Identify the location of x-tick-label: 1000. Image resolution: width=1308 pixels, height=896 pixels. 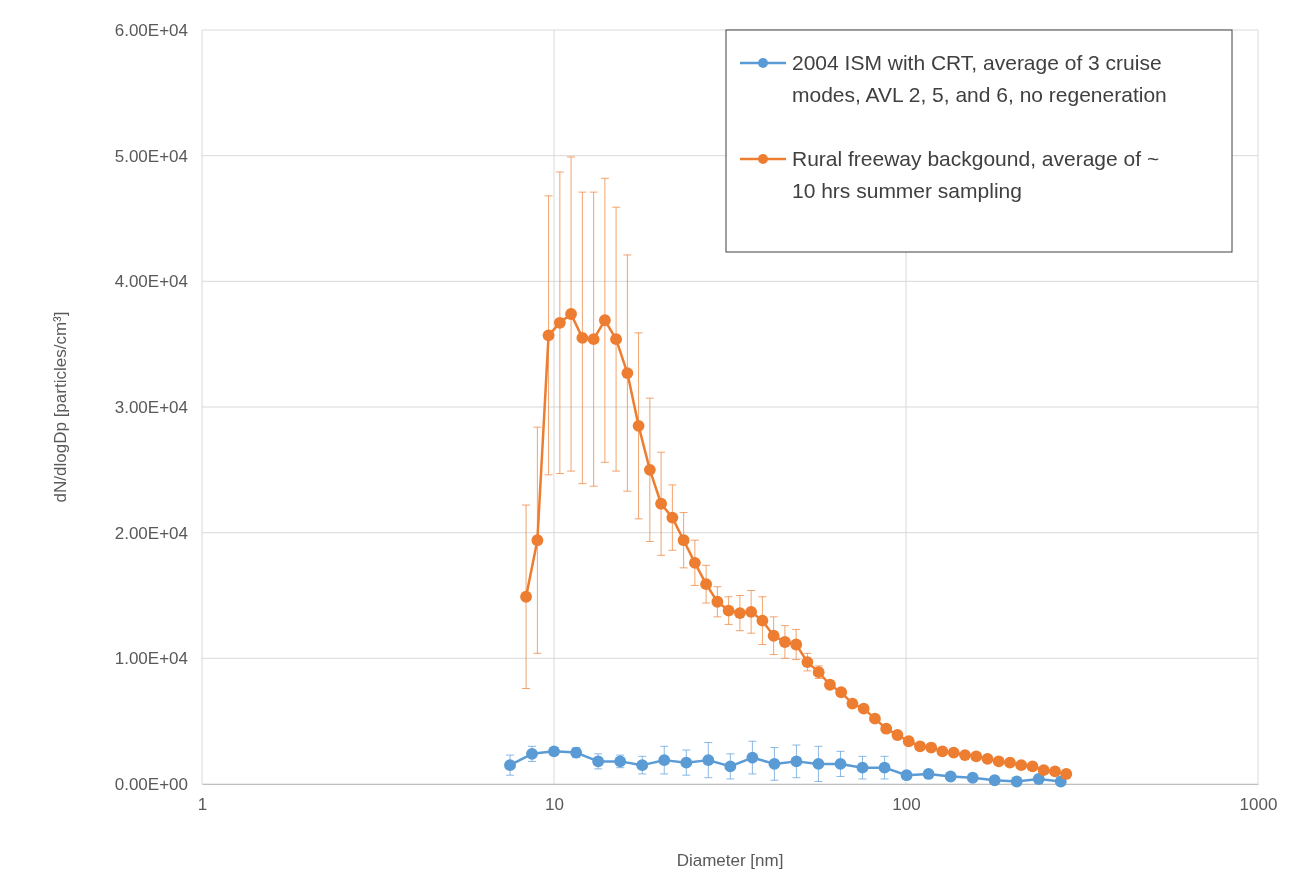
(1258, 805).